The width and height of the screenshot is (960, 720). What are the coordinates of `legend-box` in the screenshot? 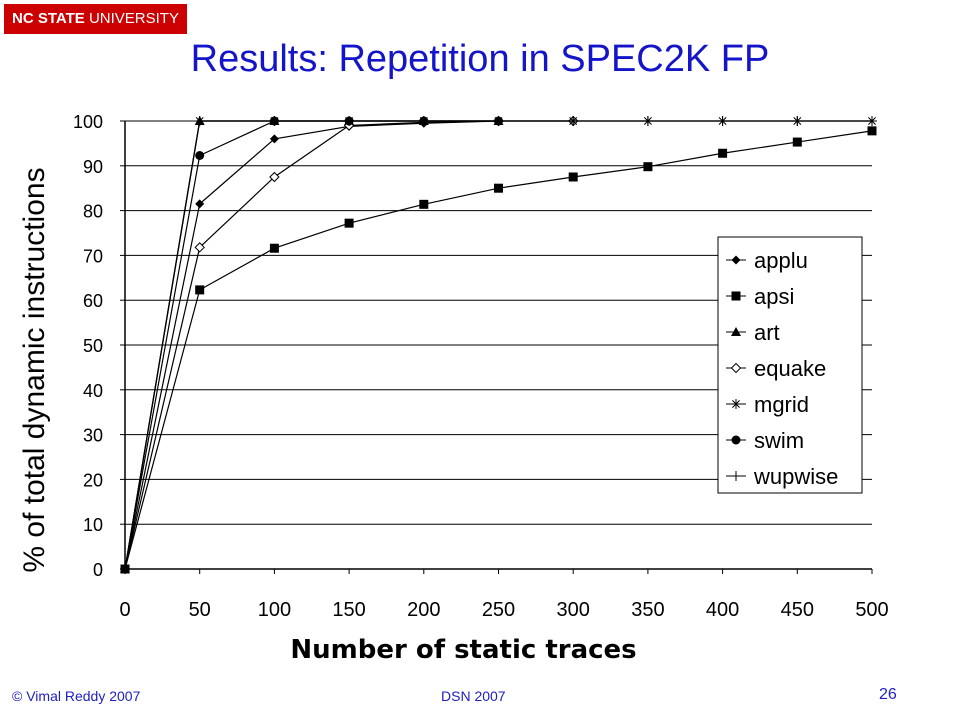 It's located at (790, 365).